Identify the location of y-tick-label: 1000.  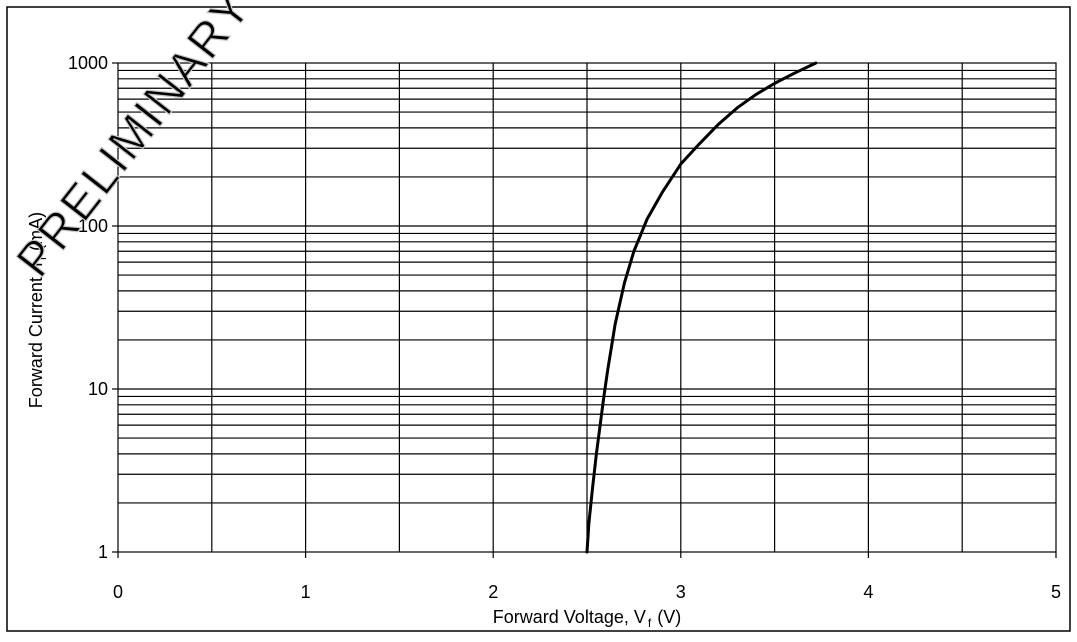
(88, 63).